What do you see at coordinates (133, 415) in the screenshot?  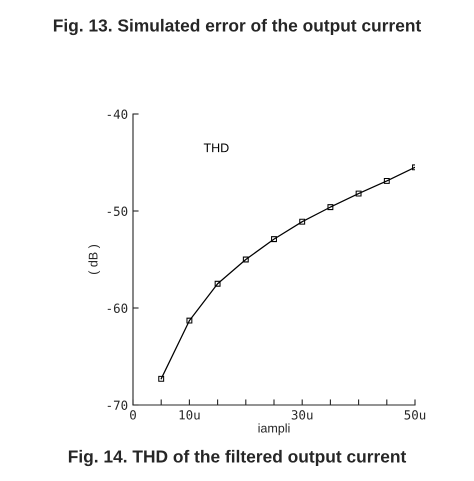 I see `x-tick-label: 0` at bounding box center [133, 415].